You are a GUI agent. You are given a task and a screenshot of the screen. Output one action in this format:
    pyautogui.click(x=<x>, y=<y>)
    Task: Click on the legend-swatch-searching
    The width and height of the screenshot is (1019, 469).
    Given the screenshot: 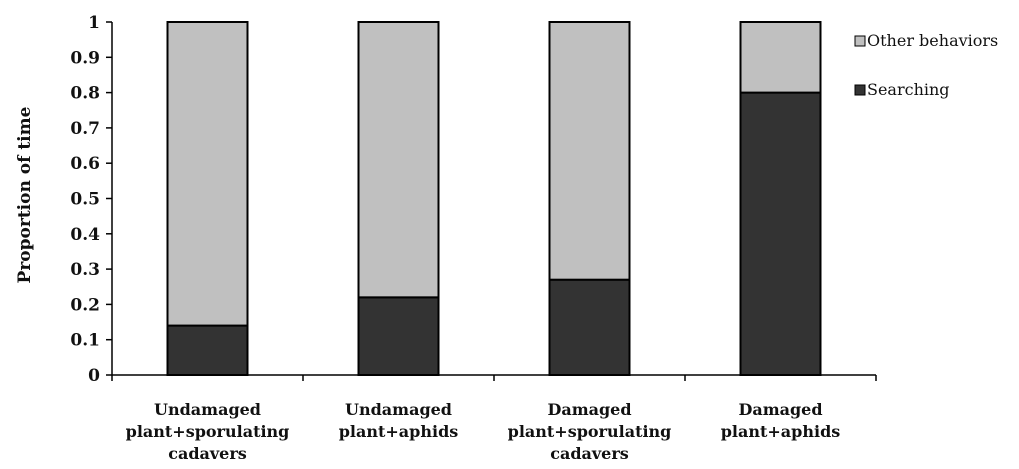 What is the action you would take?
    pyautogui.click(x=860, y=90)
    